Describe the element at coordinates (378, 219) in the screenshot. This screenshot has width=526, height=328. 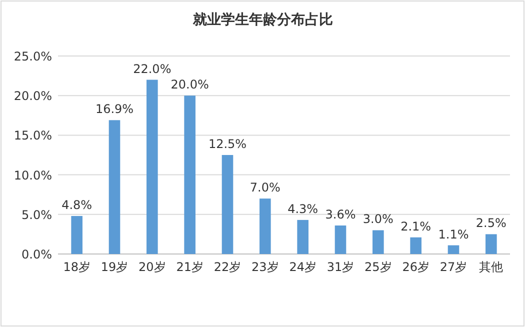
I see `data-label: 3.0%` at that location.